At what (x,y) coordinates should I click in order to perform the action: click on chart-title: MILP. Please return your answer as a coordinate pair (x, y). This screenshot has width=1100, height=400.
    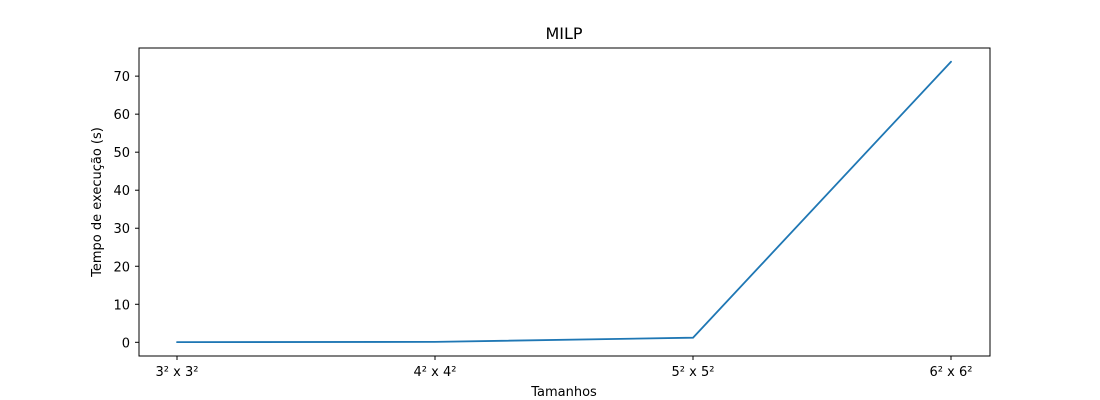
    Looking at the image, I should click on (563, 33).